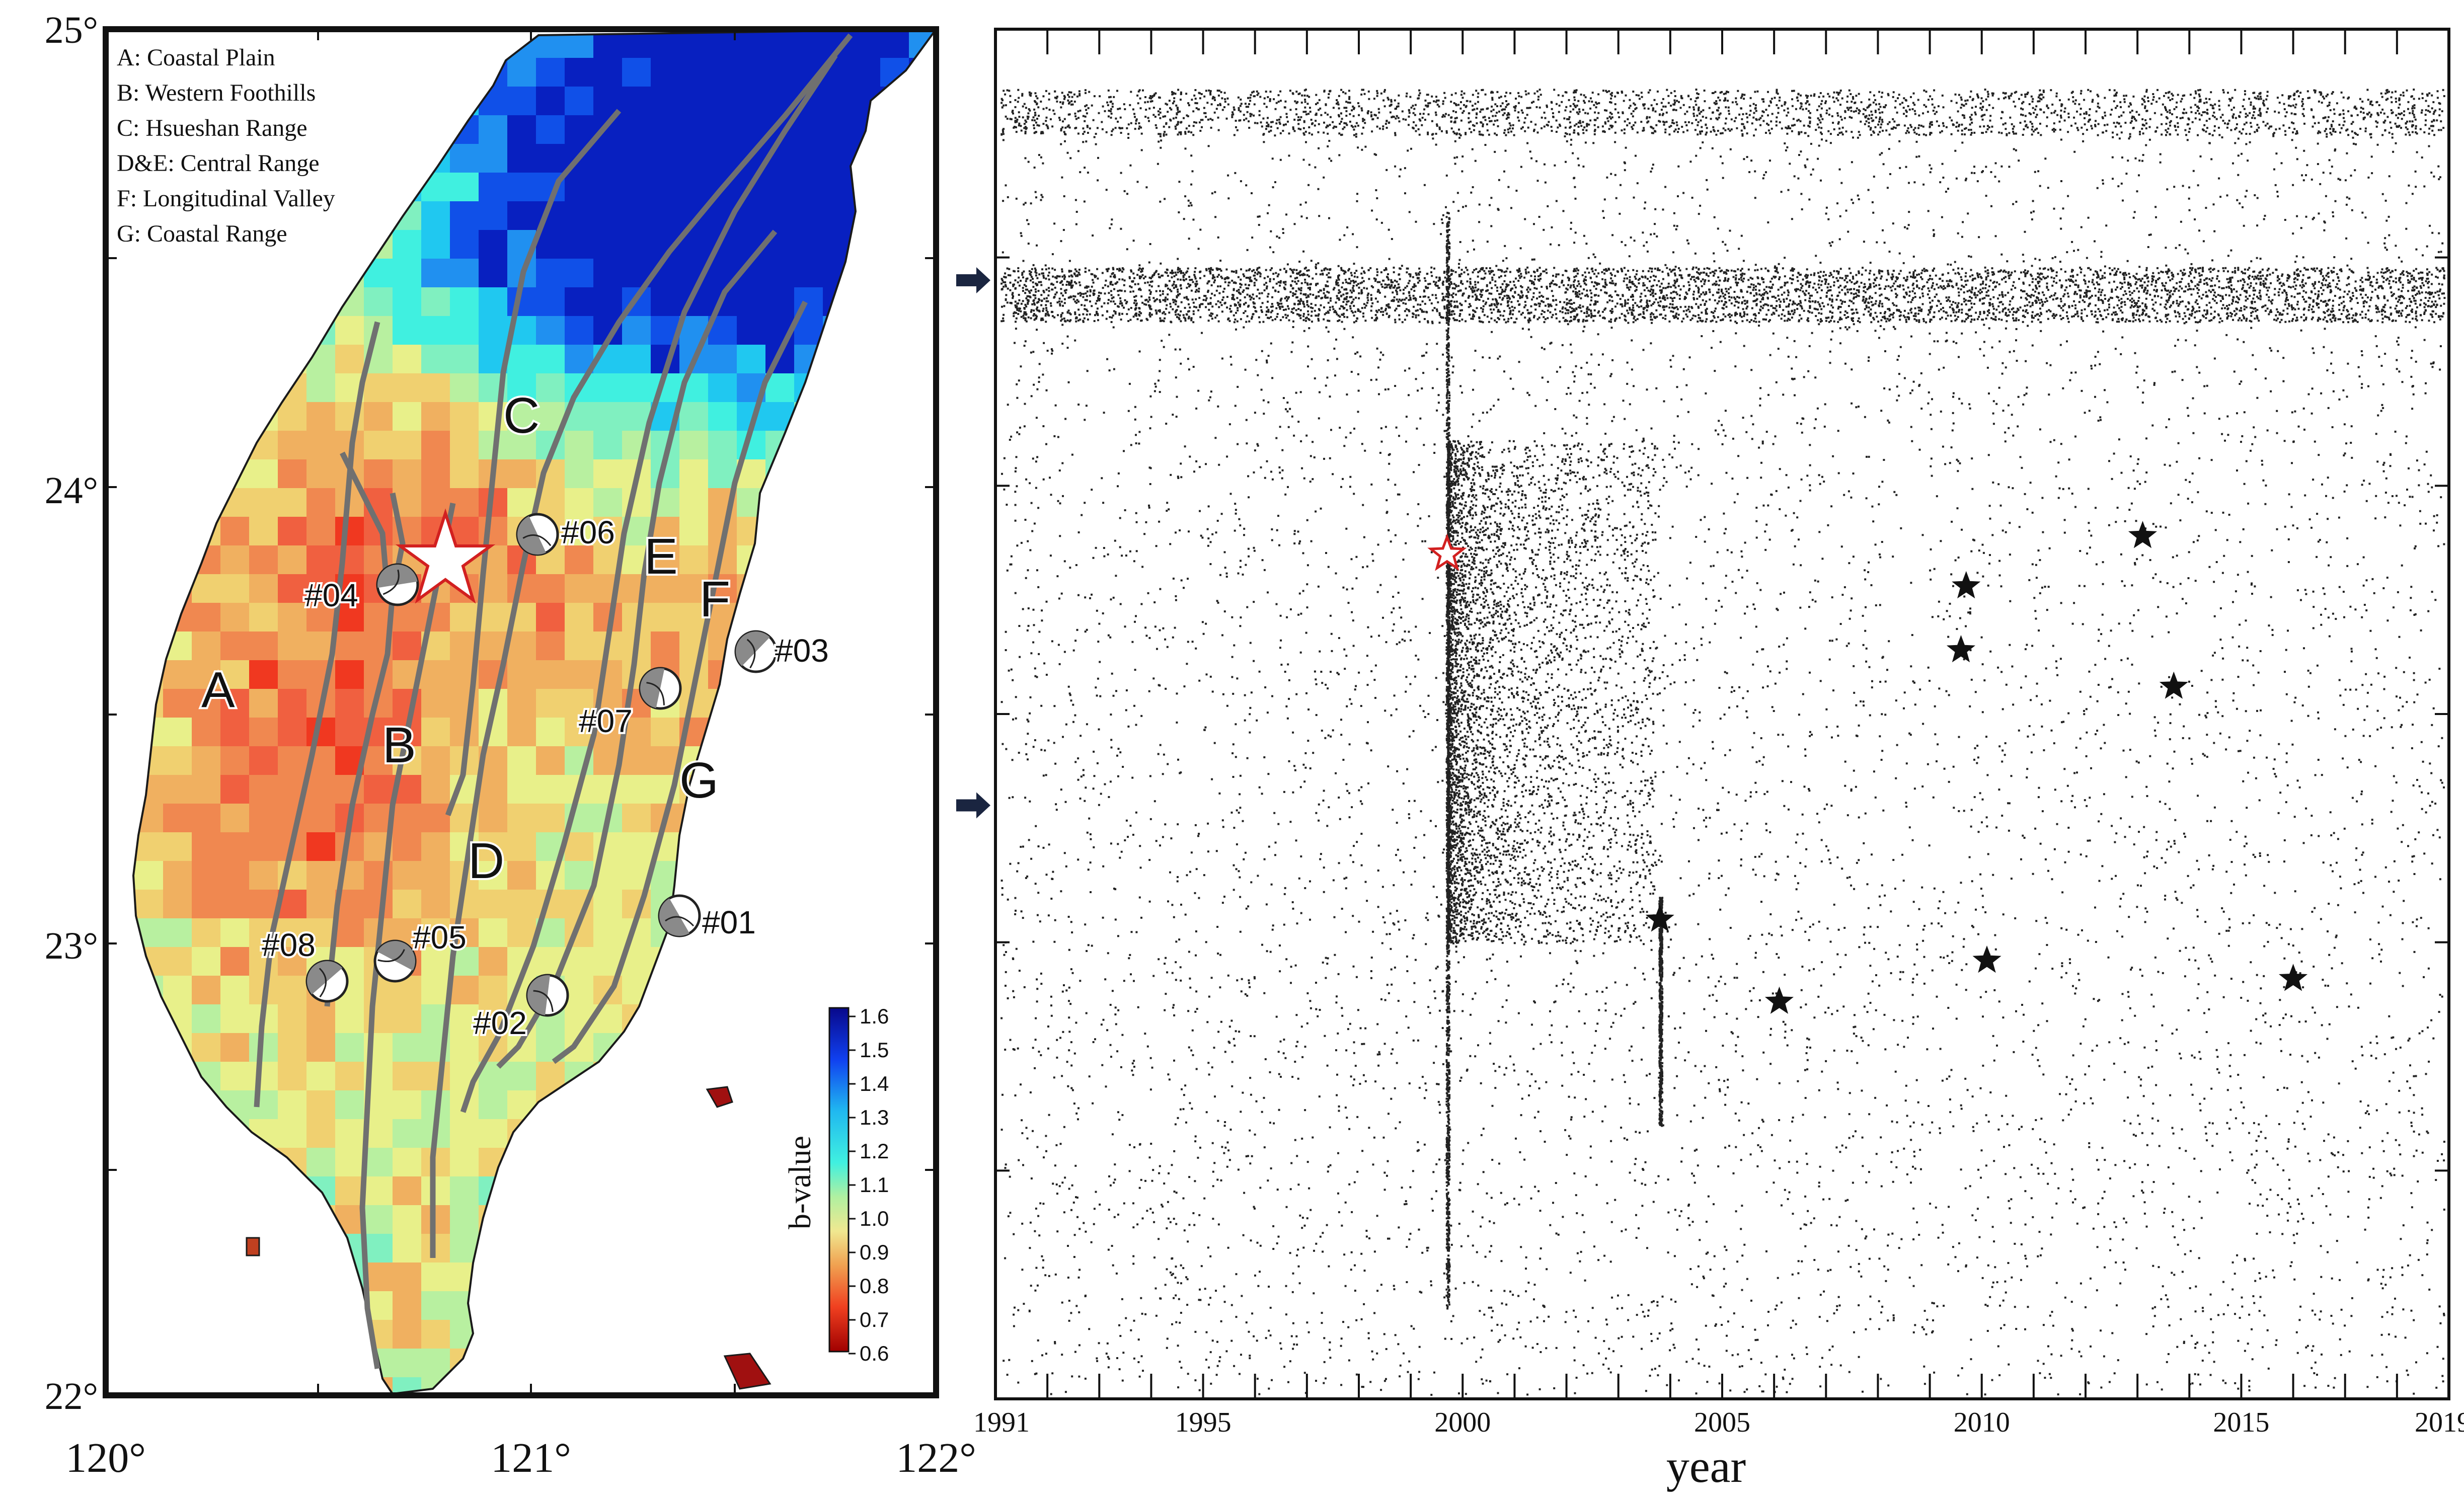  I want to click on lat-label: 24°, so click(71, 491).